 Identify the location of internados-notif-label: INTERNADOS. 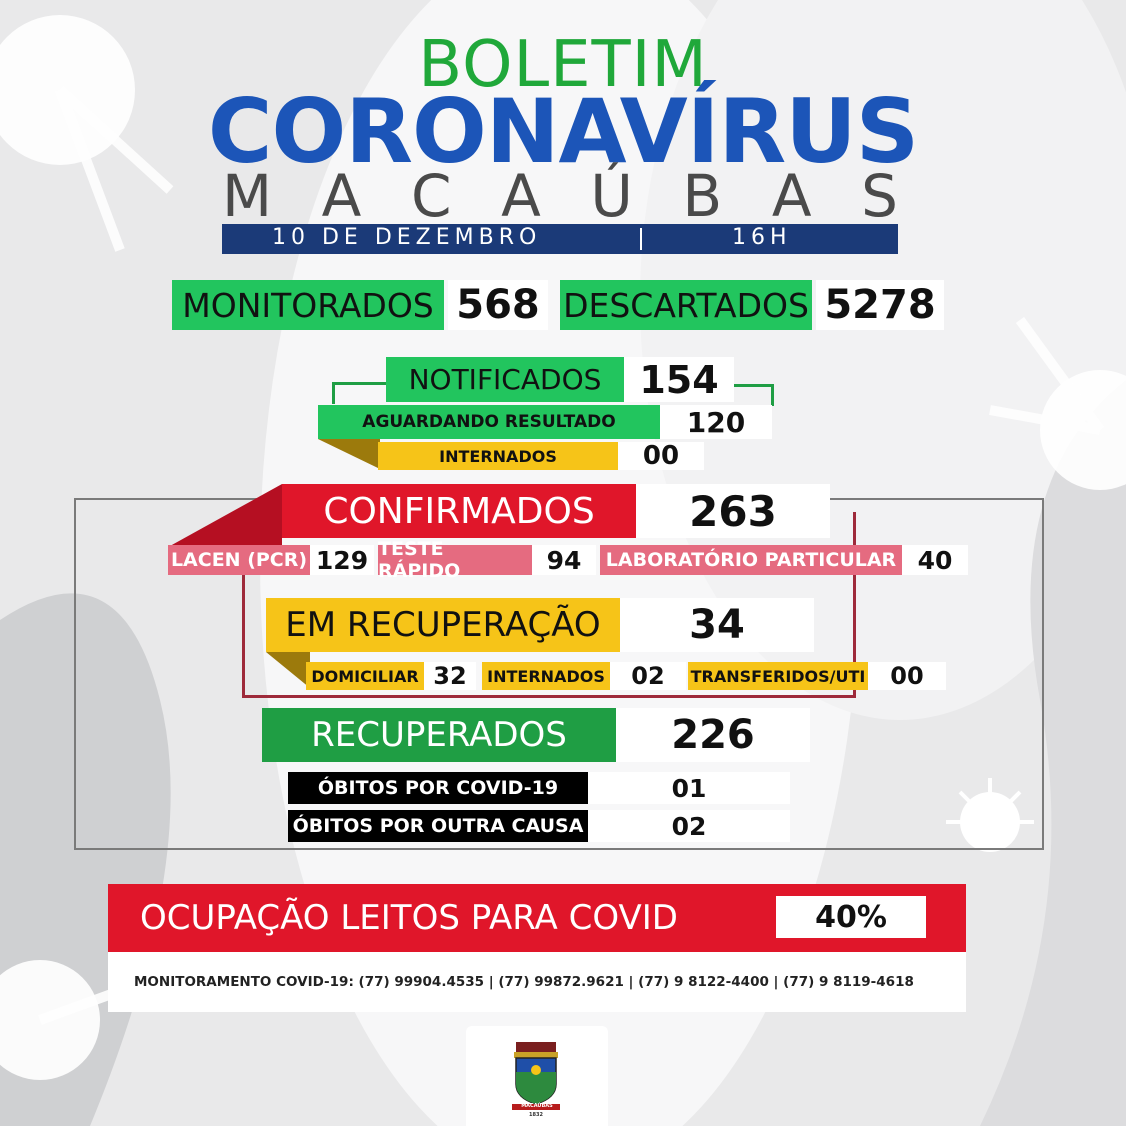
(498, 456).